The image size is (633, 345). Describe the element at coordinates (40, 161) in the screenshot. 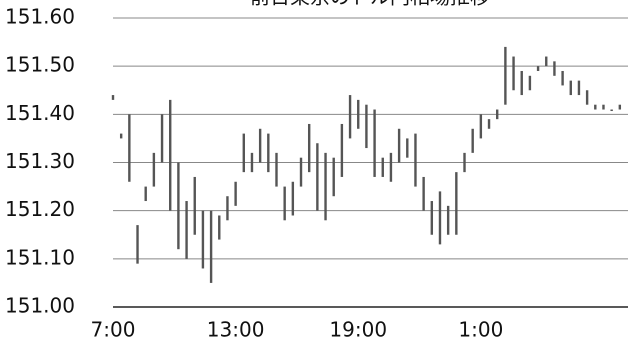

I see `y-tick-label: 151.30` at that location.